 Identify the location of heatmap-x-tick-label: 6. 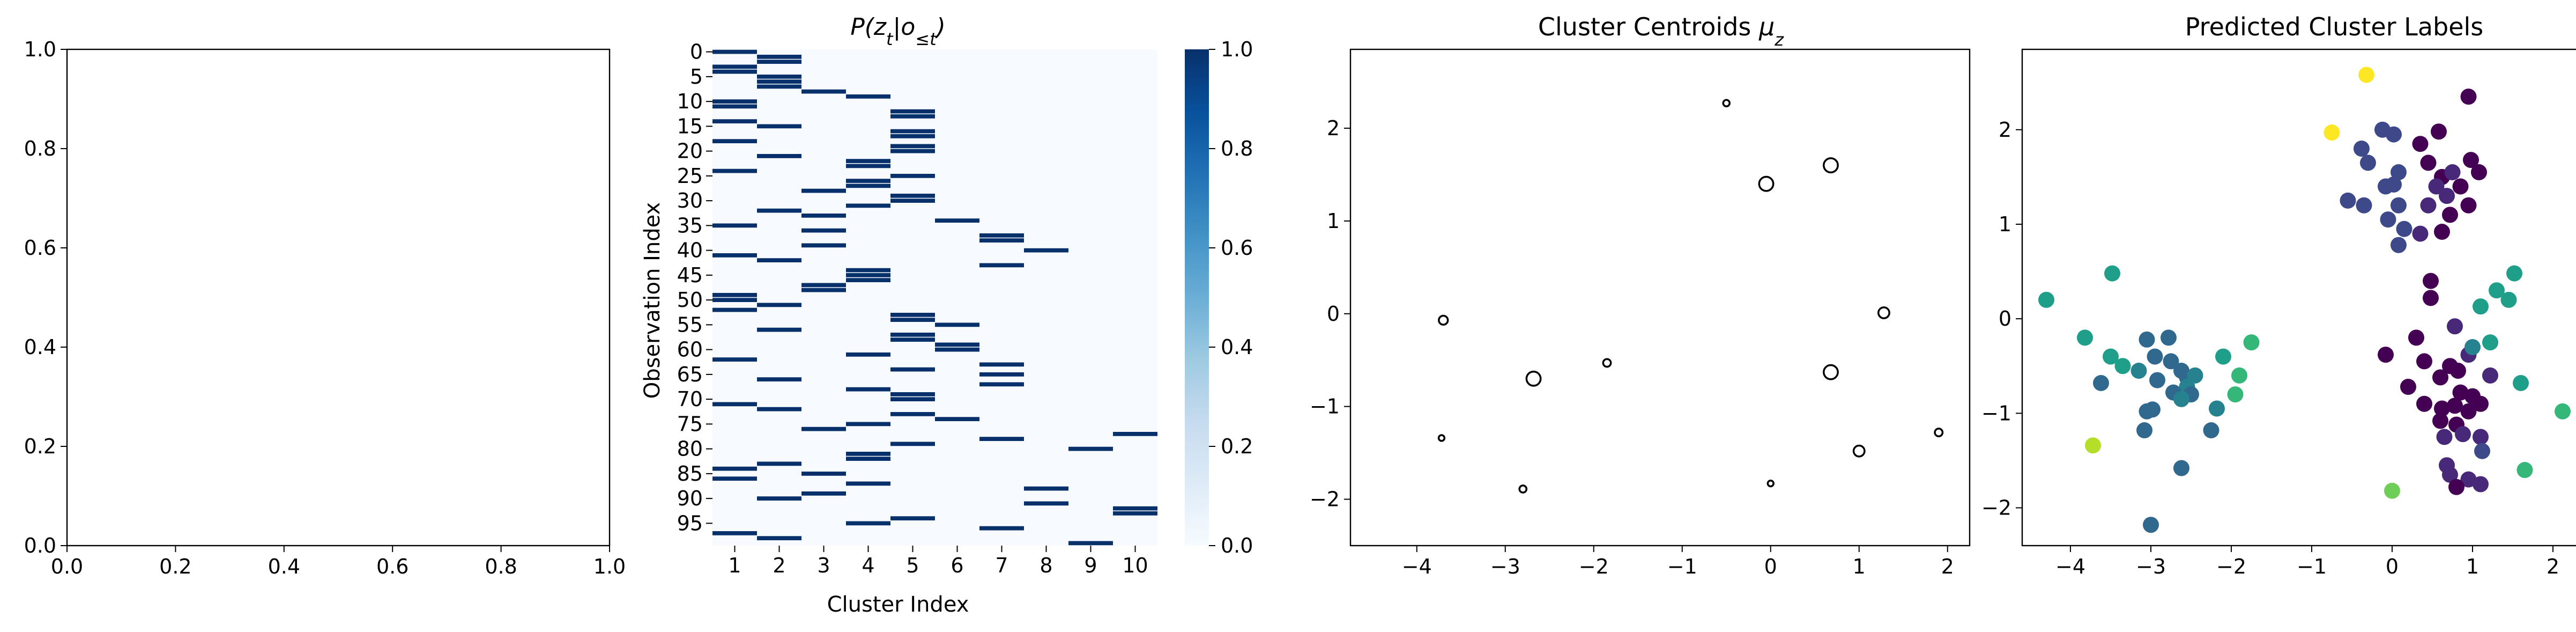
(957, 565).